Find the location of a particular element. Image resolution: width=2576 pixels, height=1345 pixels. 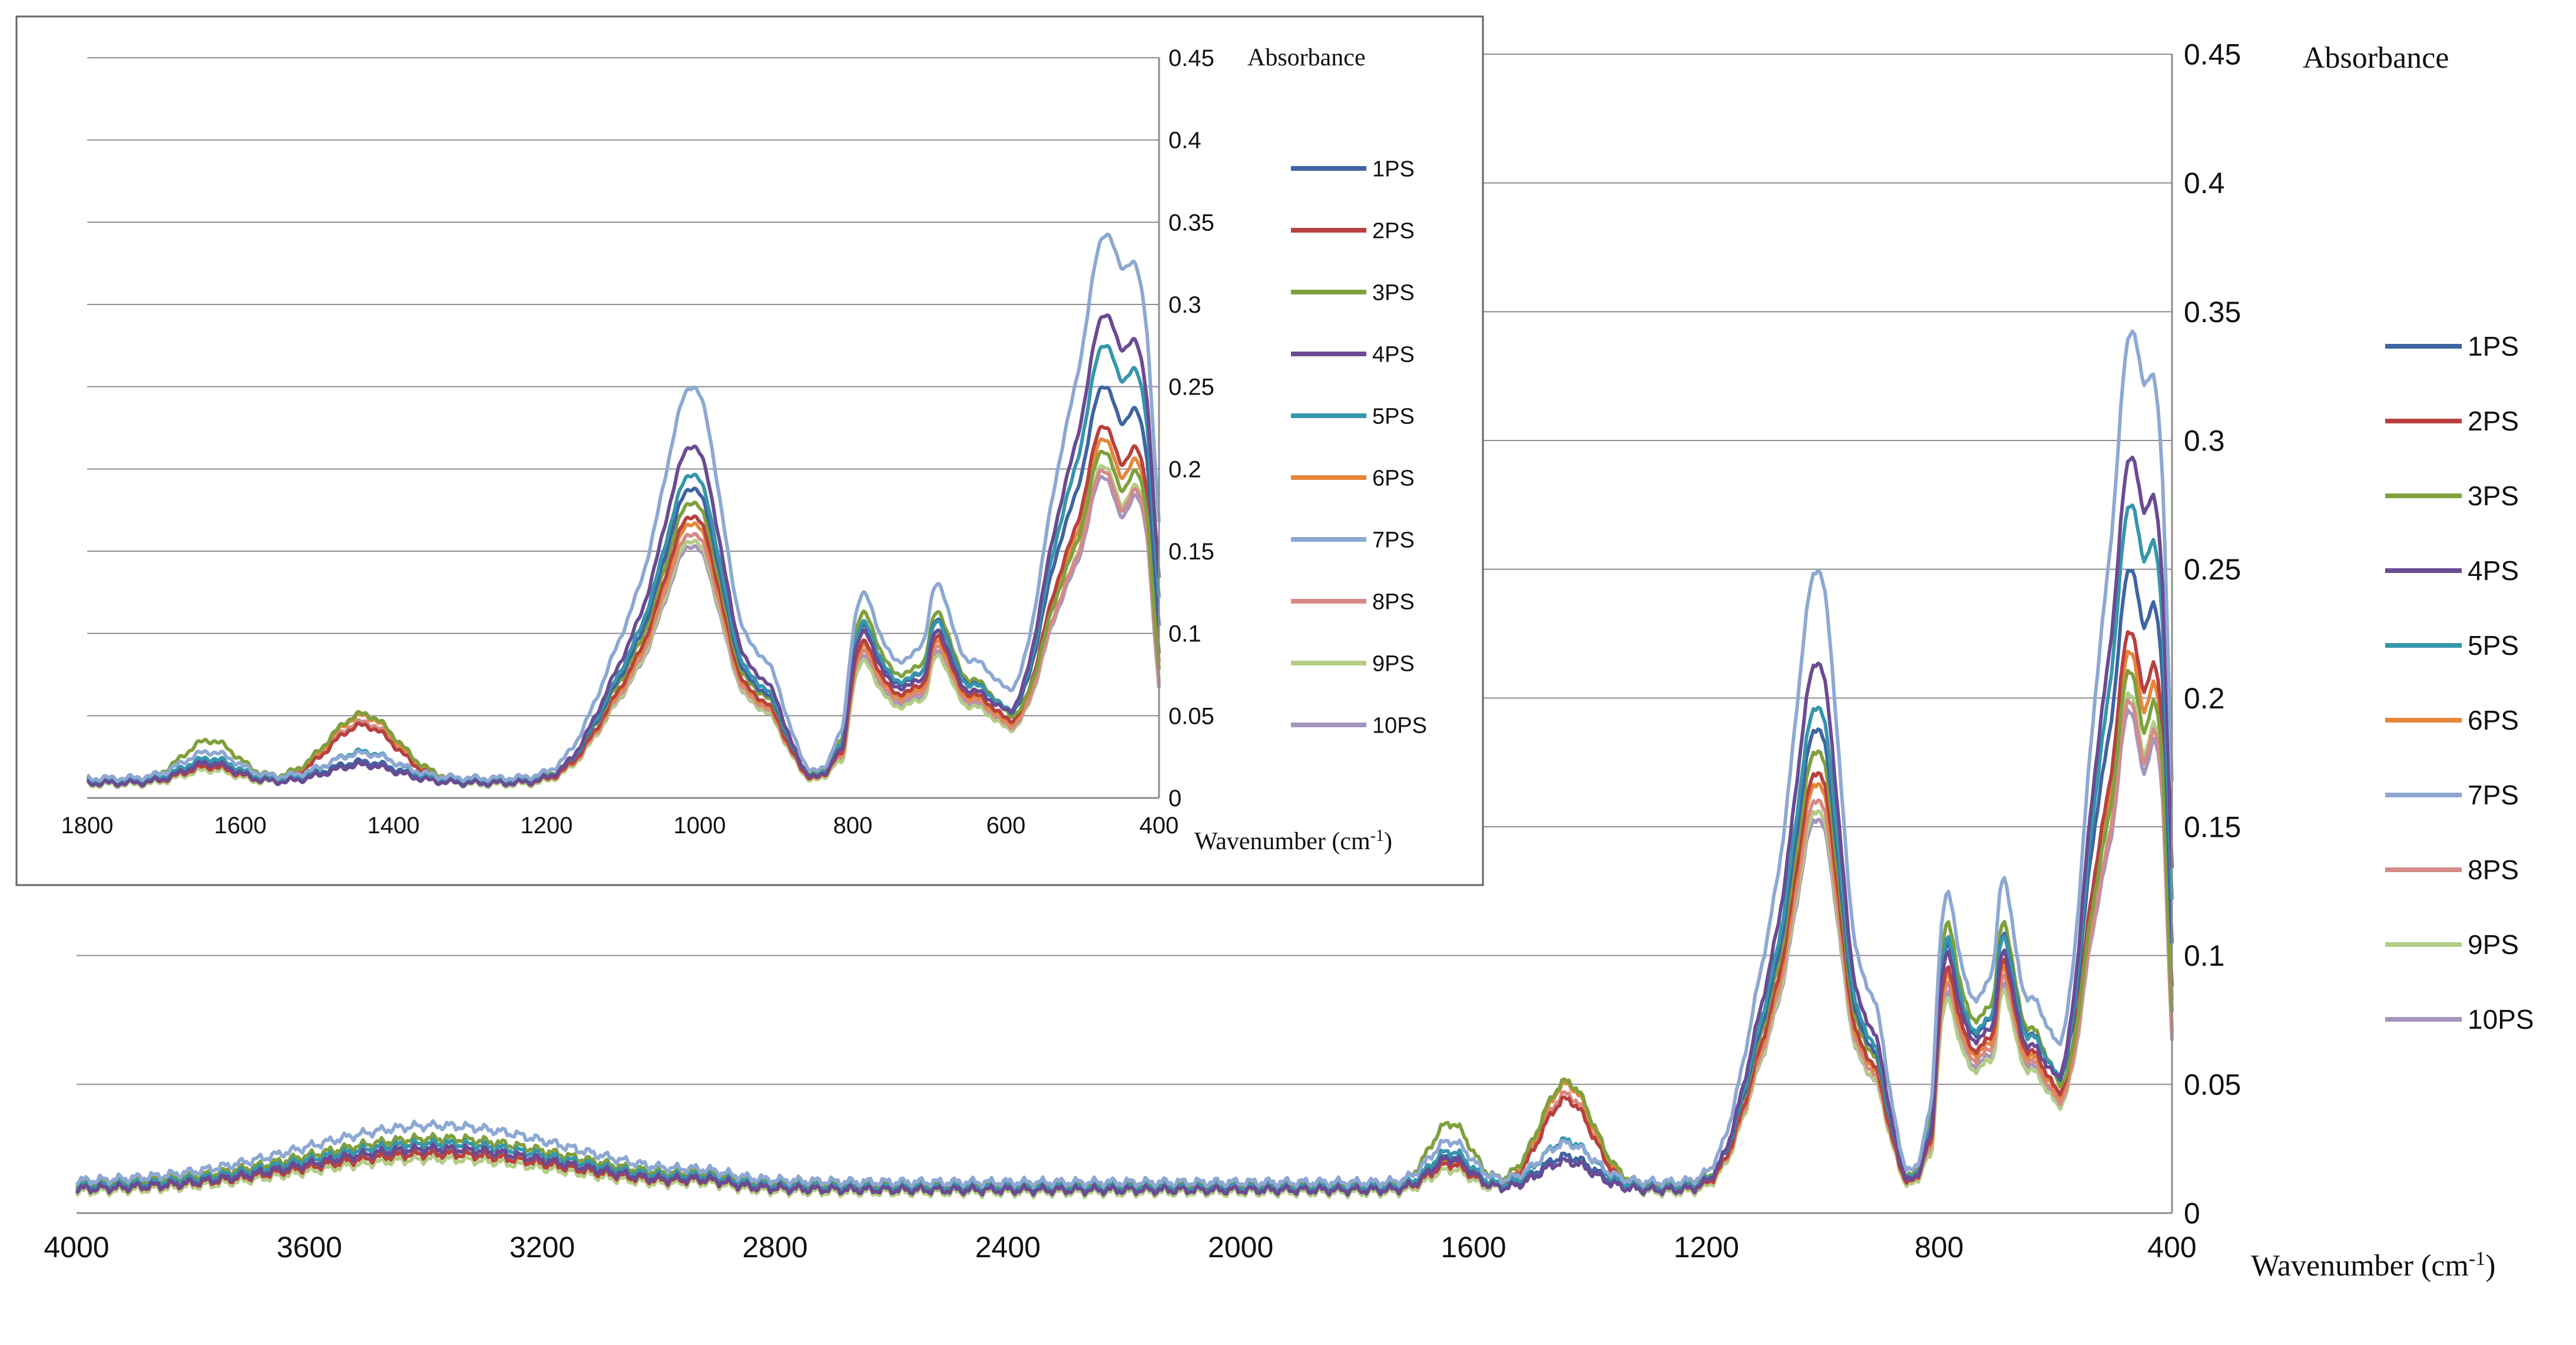

main-legend-label-6PS: 6PS is located at coordinates (2493, 720).